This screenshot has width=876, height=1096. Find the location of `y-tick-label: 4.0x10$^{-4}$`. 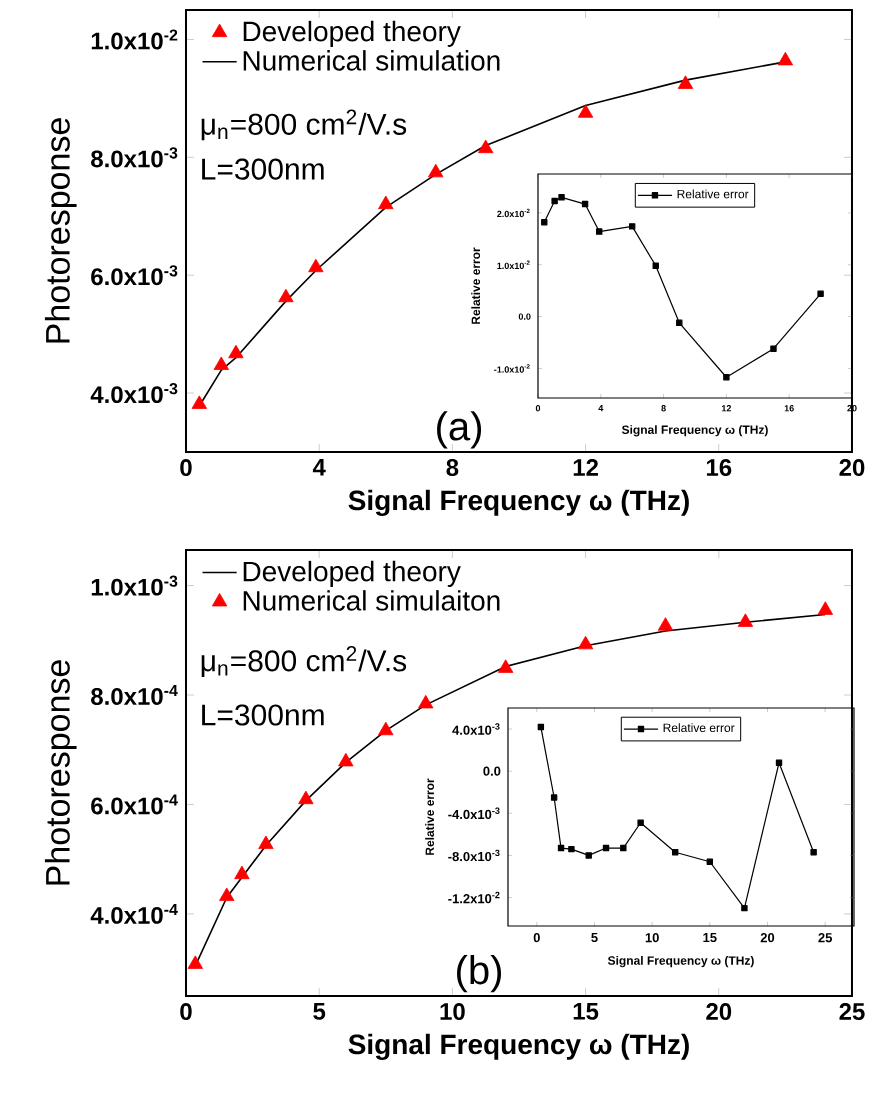

y-tick-label: 4.0x10$^{-4}$ is located at coordinates (134, 913).